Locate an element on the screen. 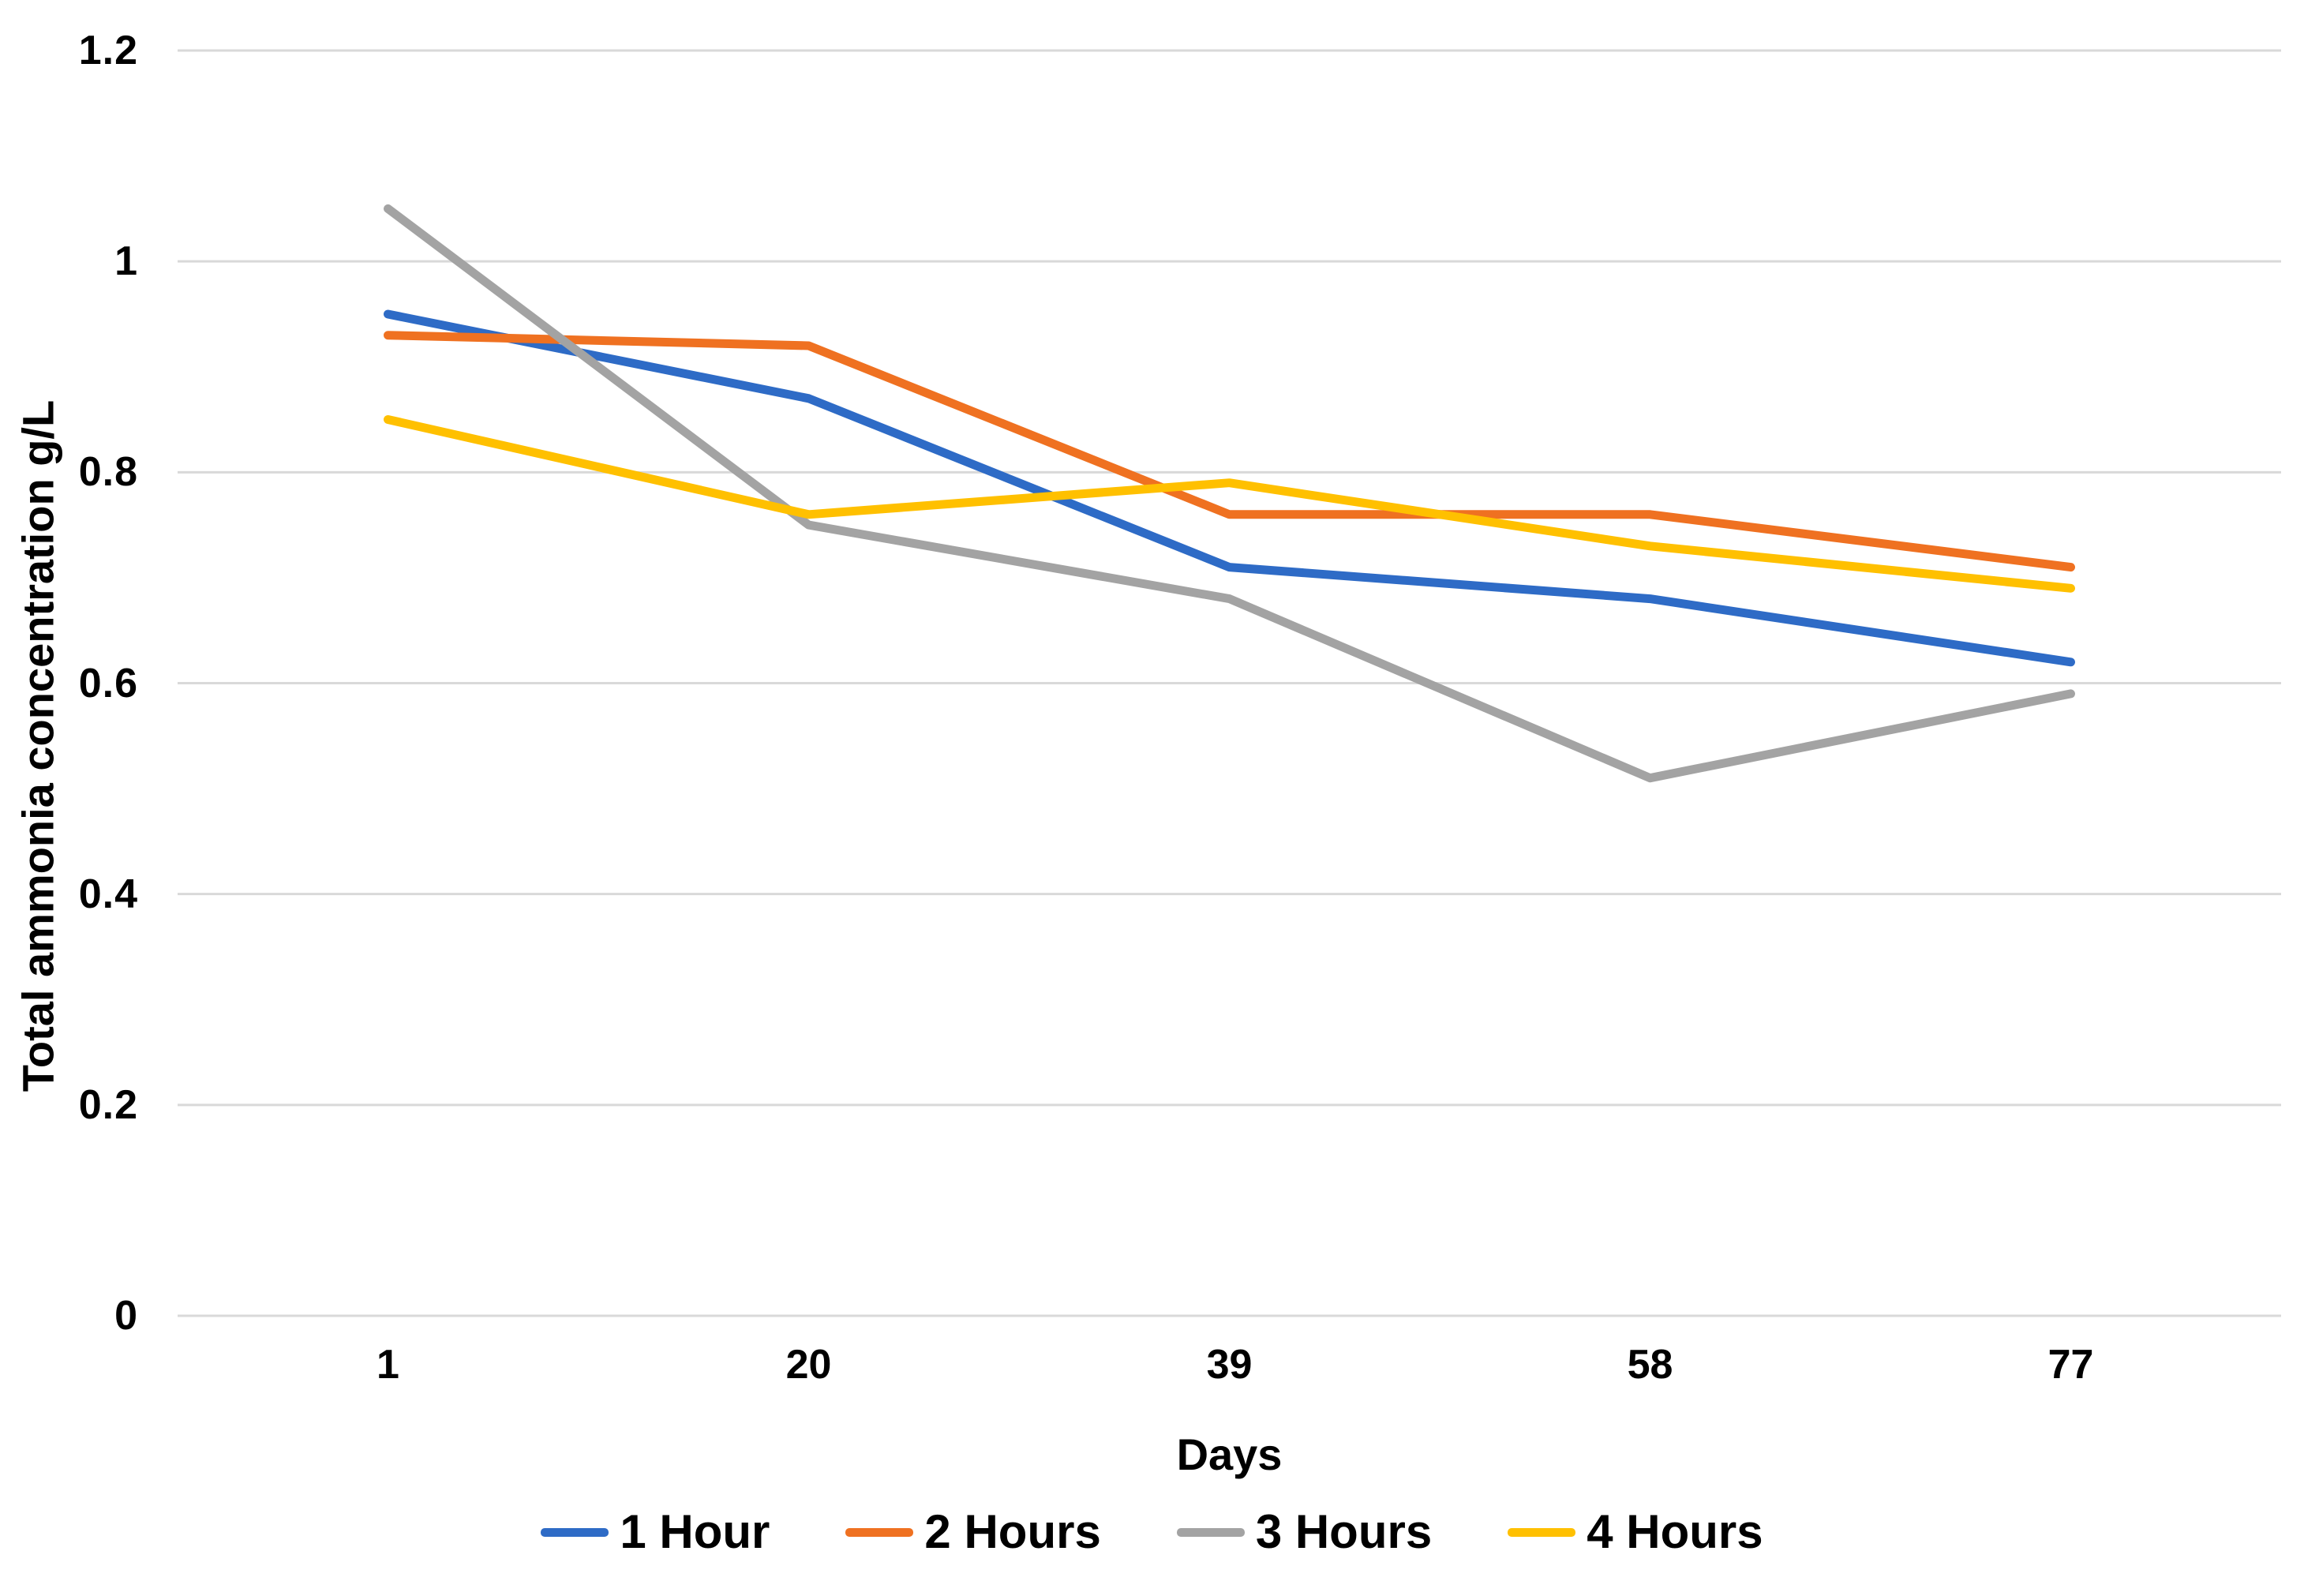 The width and height of the screenshot is (2304, 1596). legend-item-3-hours: 3 Hours is located at coordinates (1304, 1532).